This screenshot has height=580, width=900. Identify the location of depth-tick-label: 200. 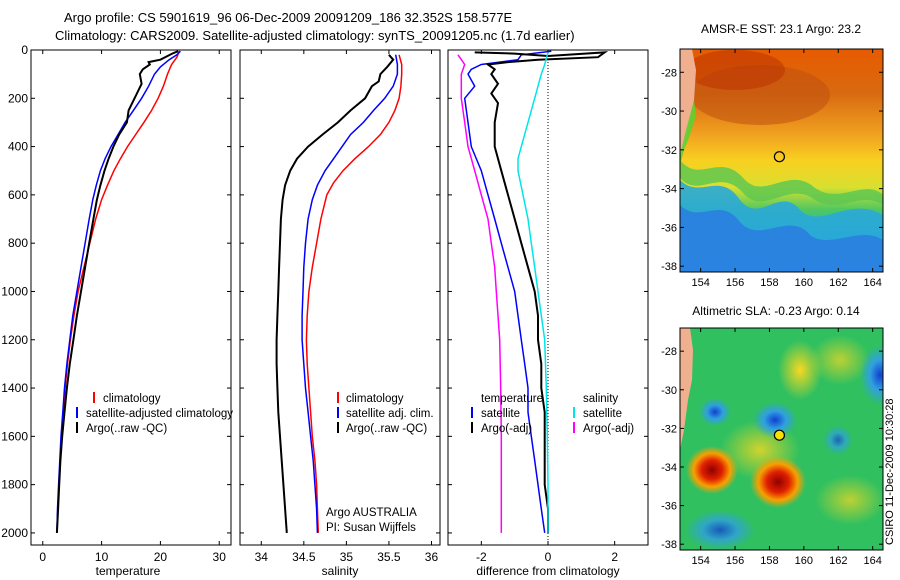
(18, 98).